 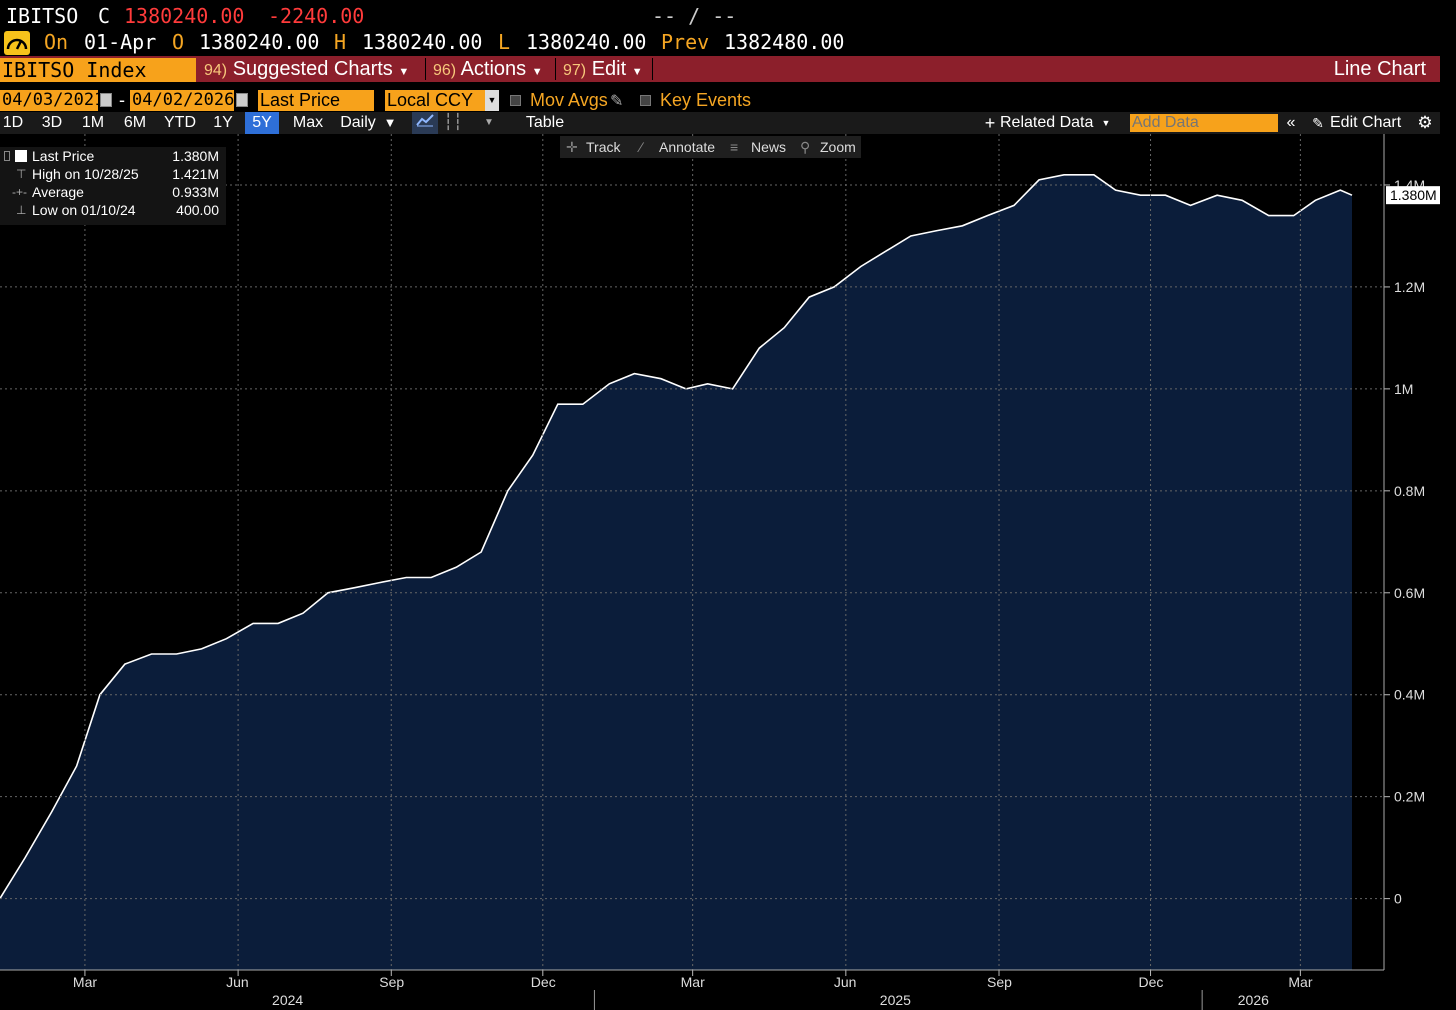 I want to click on y-tick-label: 0.8M, so click(x=1409, y=491).